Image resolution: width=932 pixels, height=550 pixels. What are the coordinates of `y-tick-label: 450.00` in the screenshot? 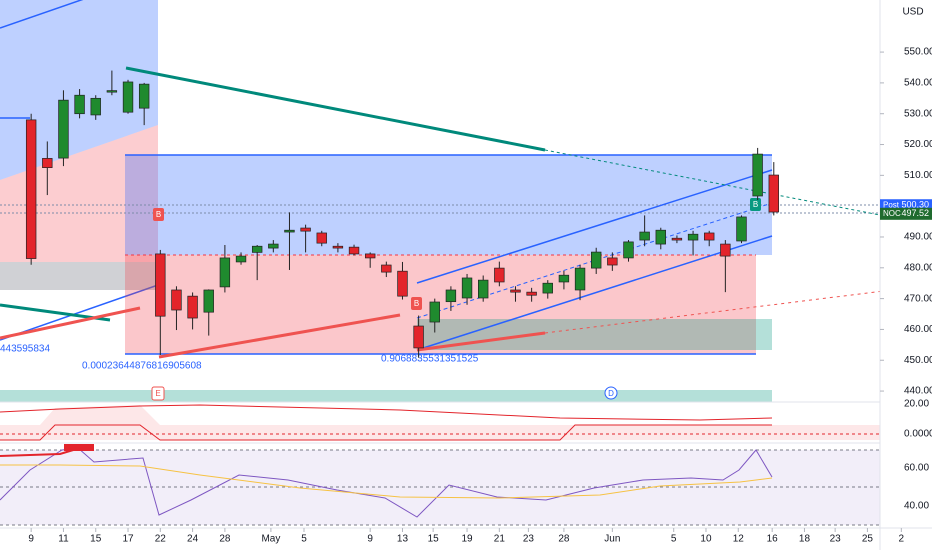 It's located at (918, 360).